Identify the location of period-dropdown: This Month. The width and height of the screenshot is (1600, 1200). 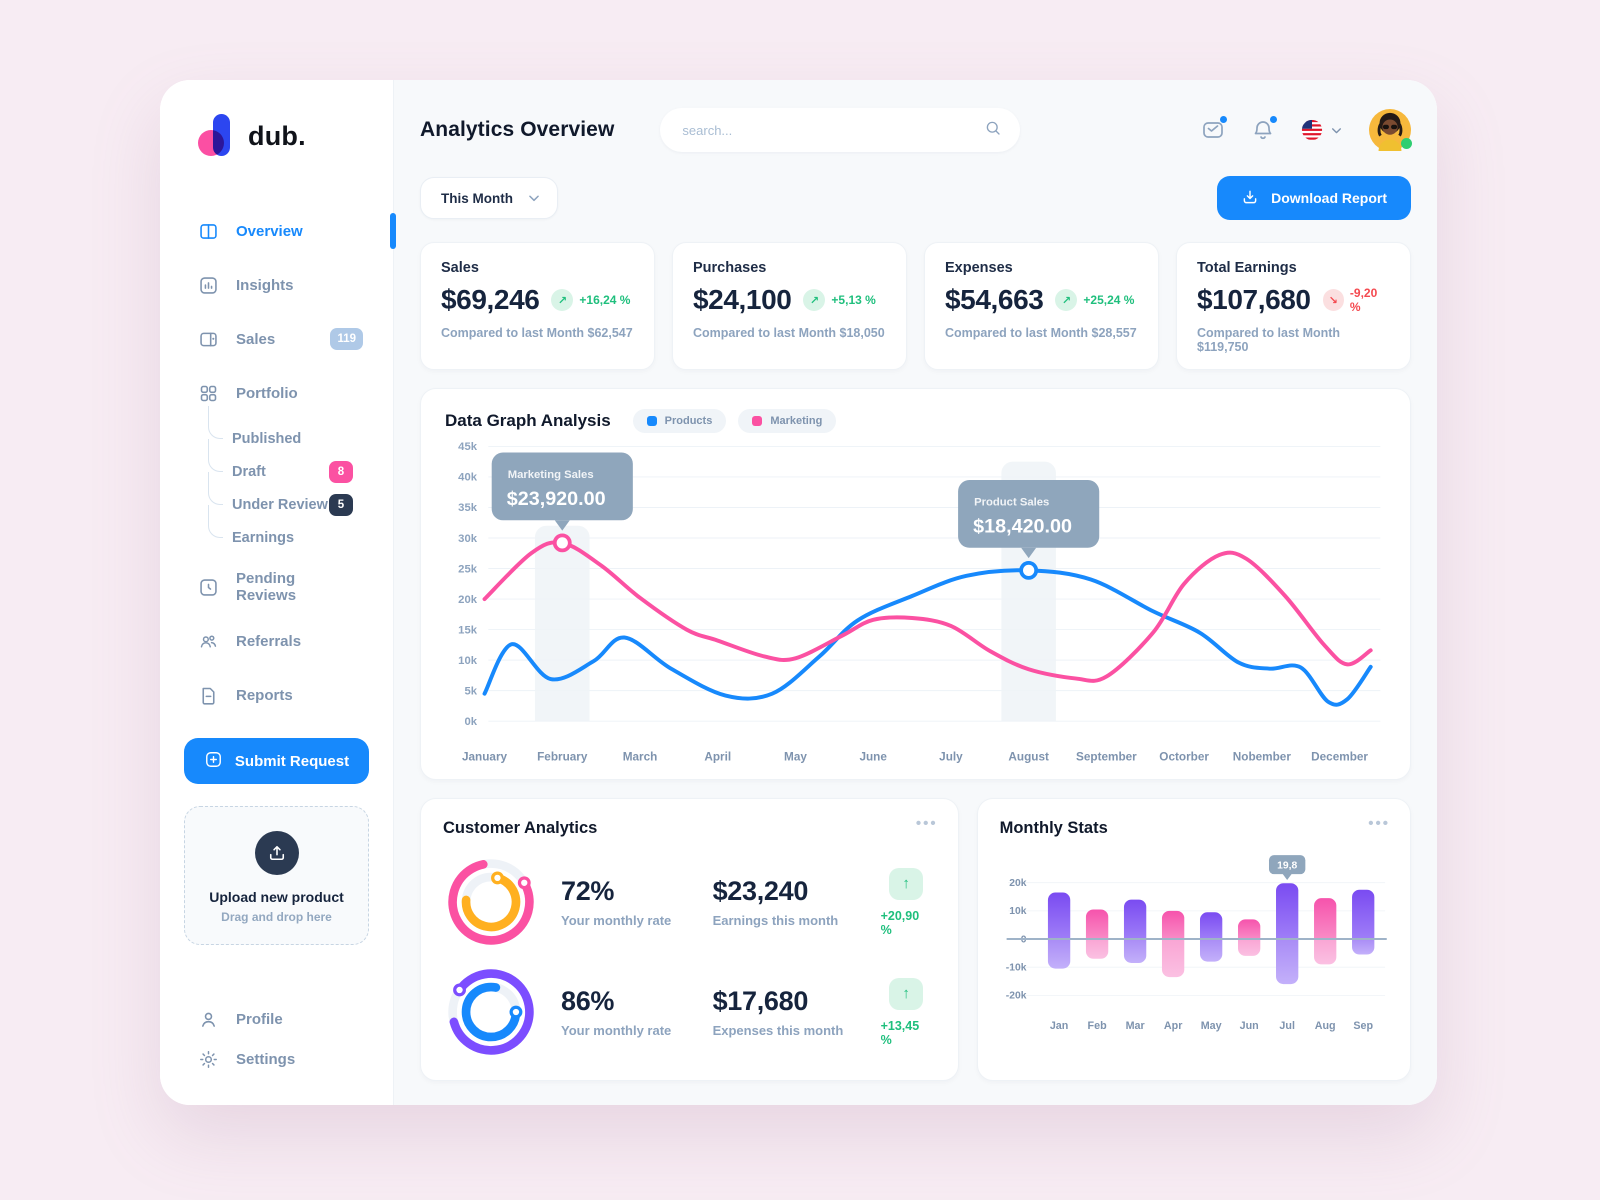
(489, 198).